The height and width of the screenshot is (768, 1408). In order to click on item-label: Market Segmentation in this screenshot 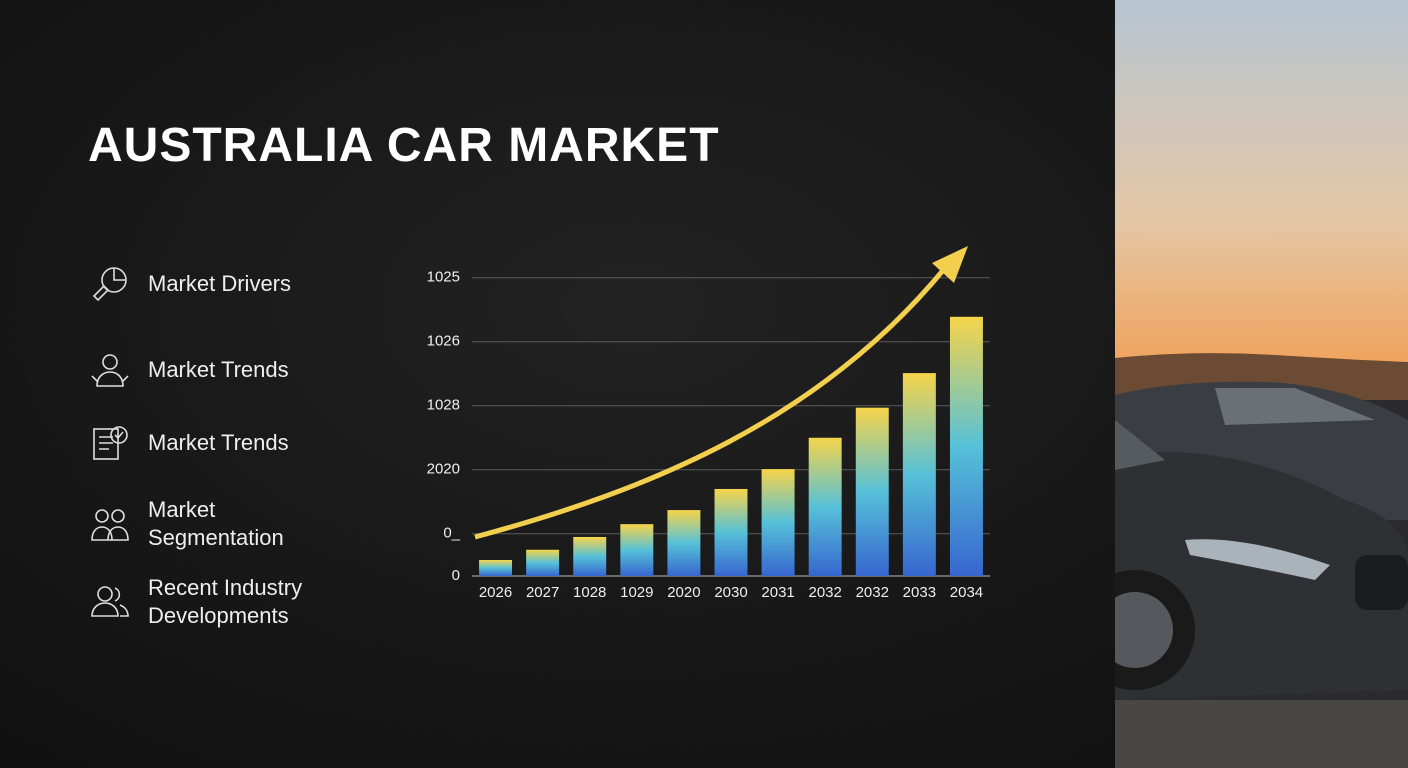, I will do `click(216, 523)`.